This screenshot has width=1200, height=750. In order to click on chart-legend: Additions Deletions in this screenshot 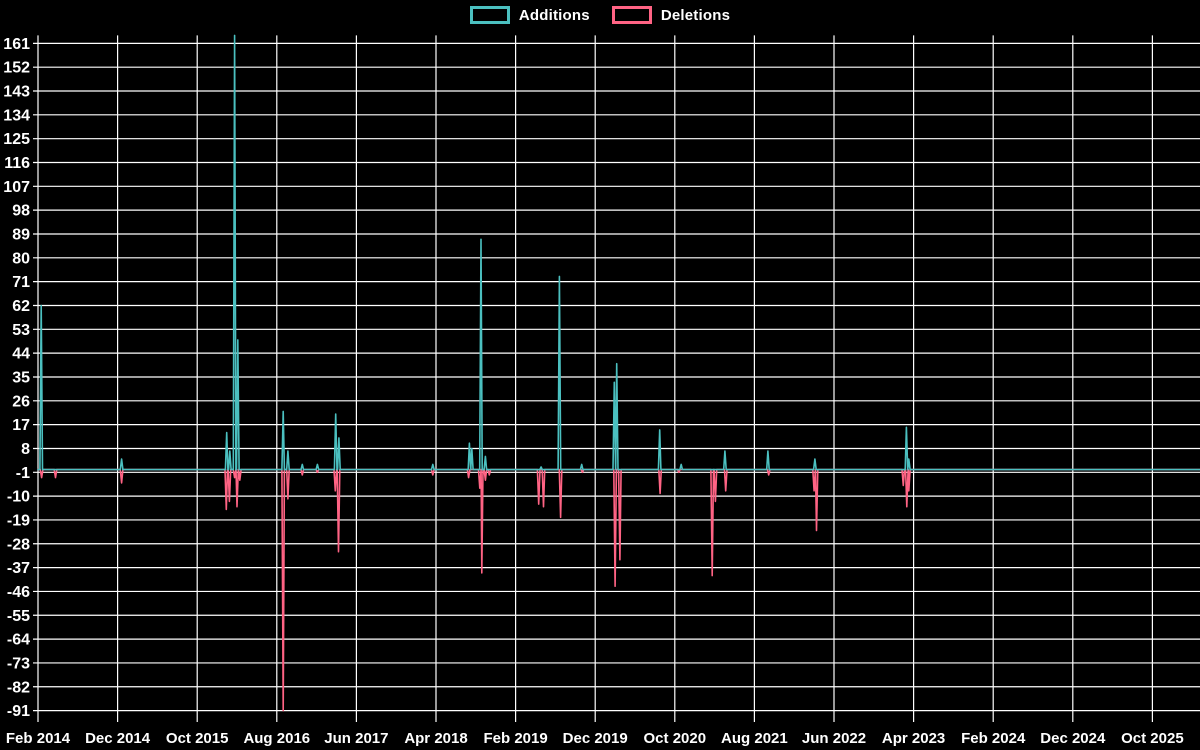, I will do `click(600, 15)`.